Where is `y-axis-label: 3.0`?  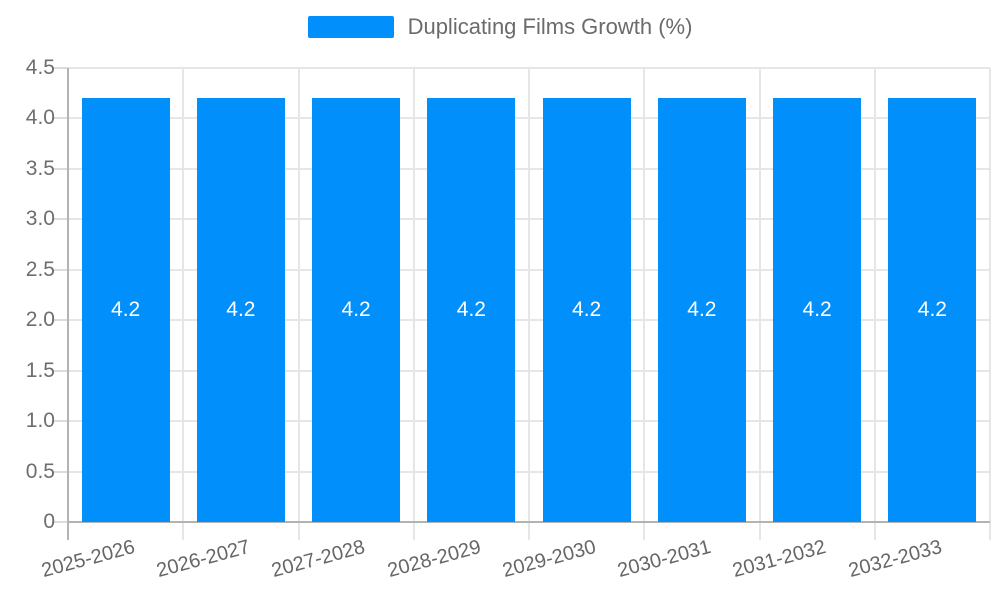 y-axis-label: 3.0 is located at coordinates (40, 219).